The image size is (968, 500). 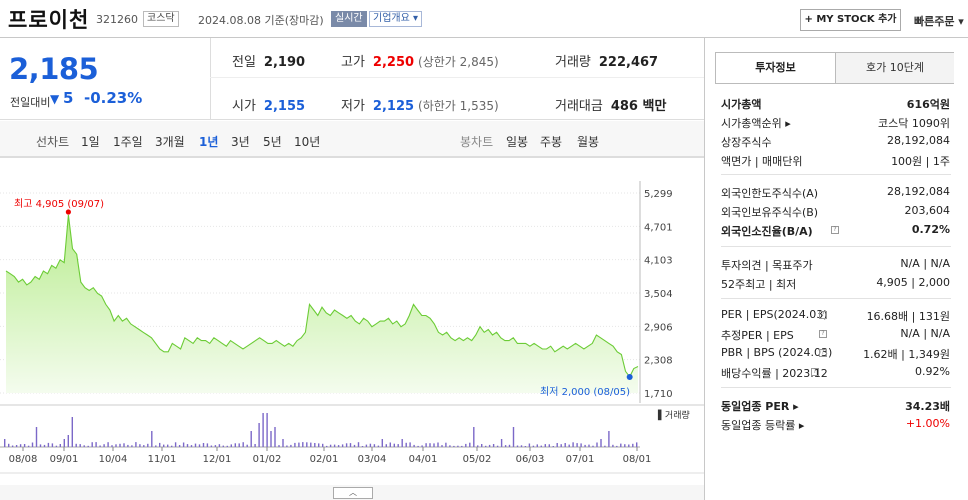 I want to click on low-price: 저가 2,125 (하한가 1,535), so click(x=420, y=104).